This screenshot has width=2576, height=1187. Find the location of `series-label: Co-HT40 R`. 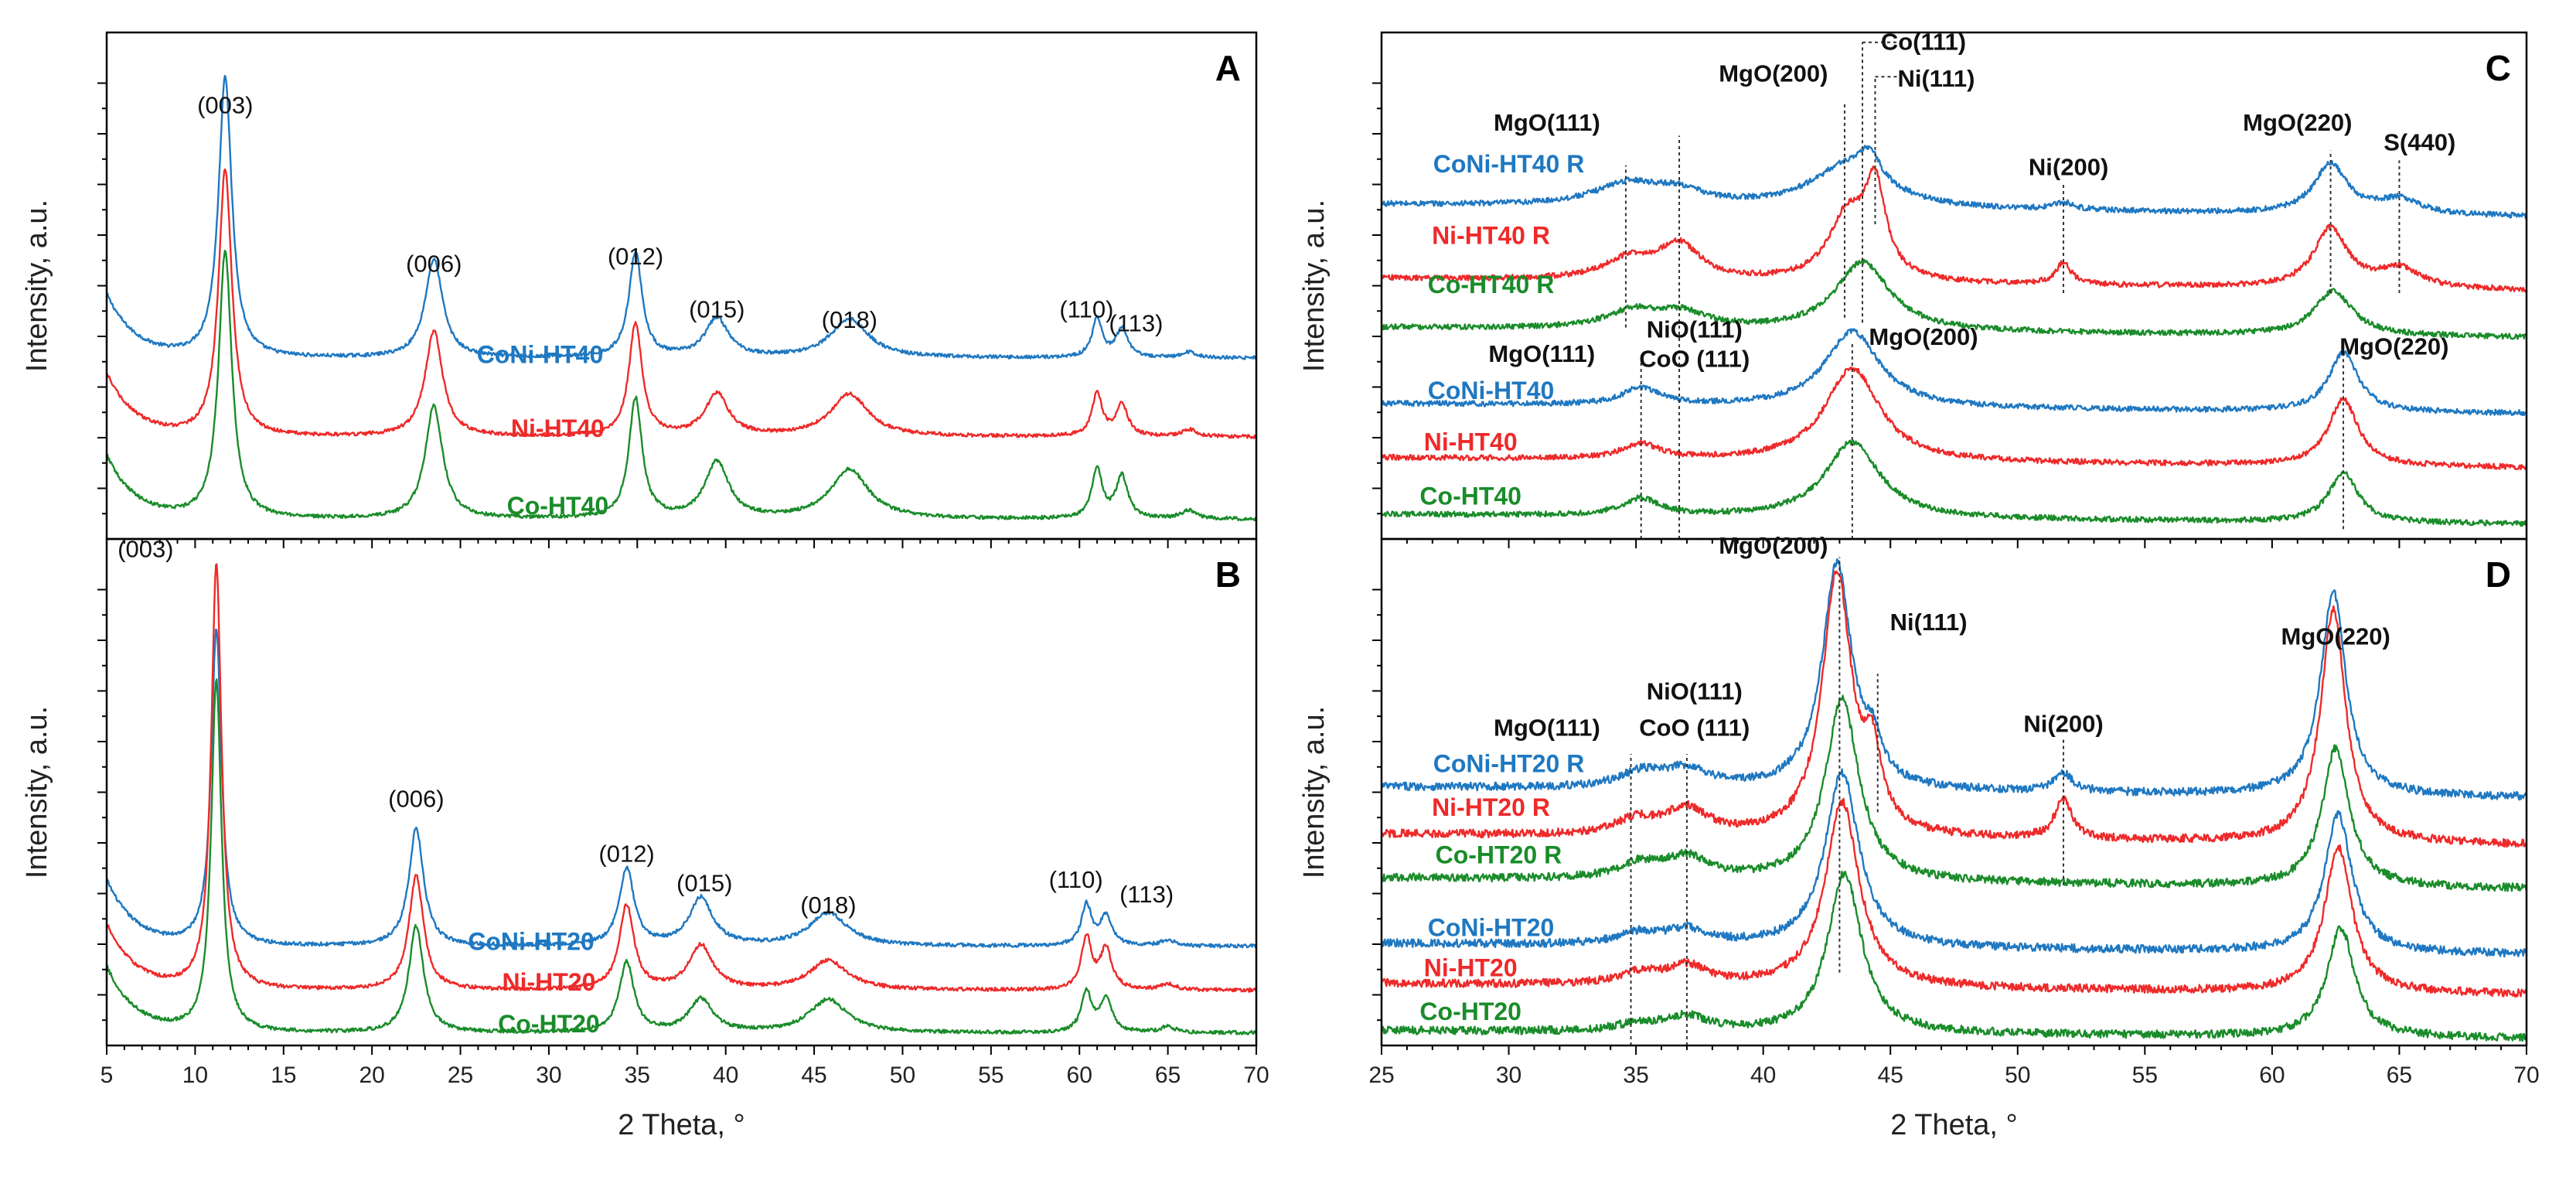

series-label: Co-HT40 R is located at coordinates (1491, 284).